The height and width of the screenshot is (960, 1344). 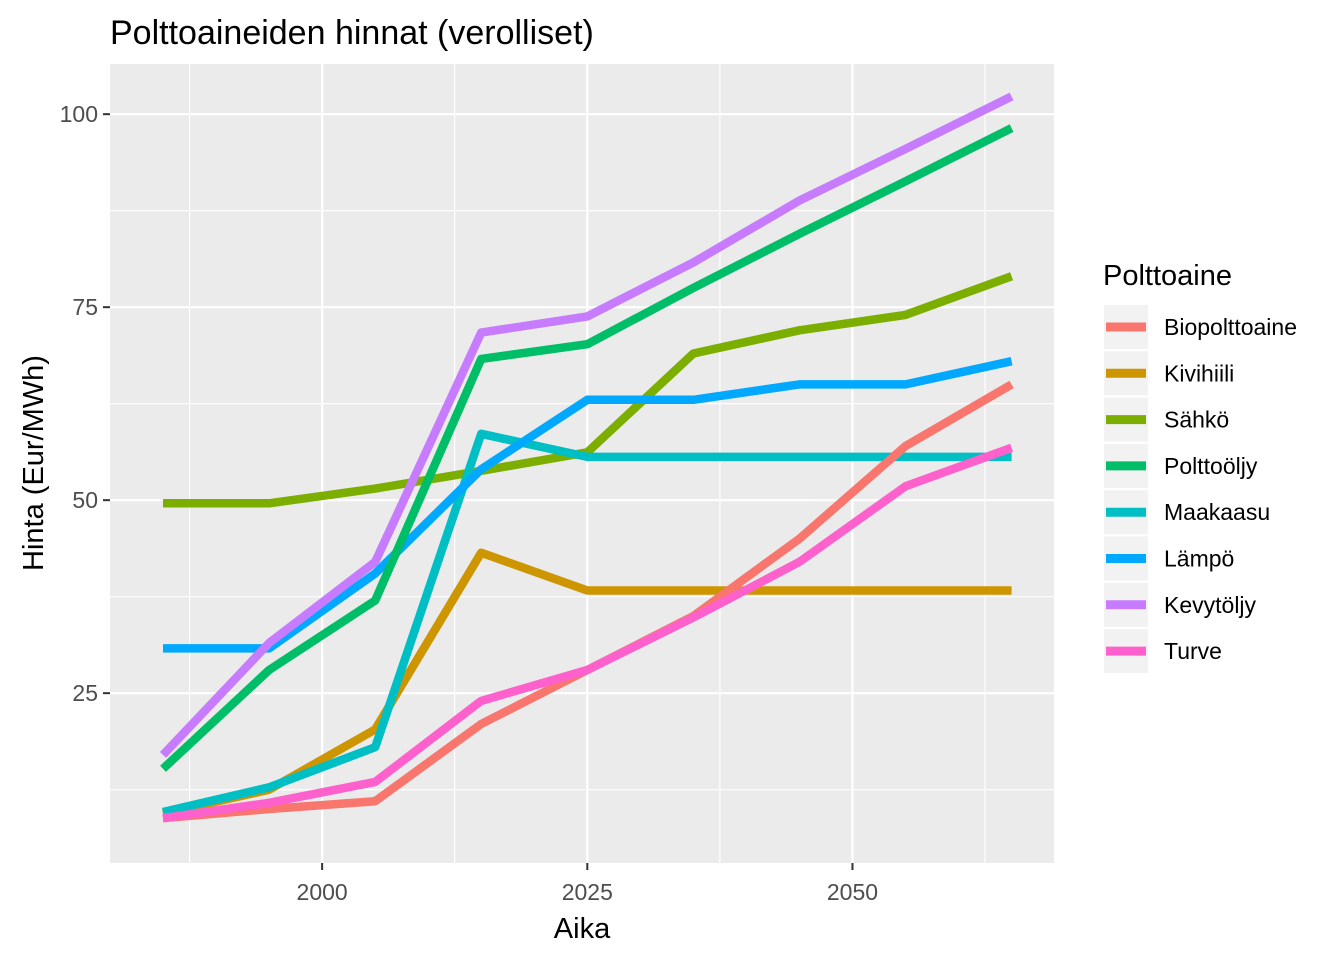 I want to click on x-tick-label: 2000, so click(x=322, y=892).